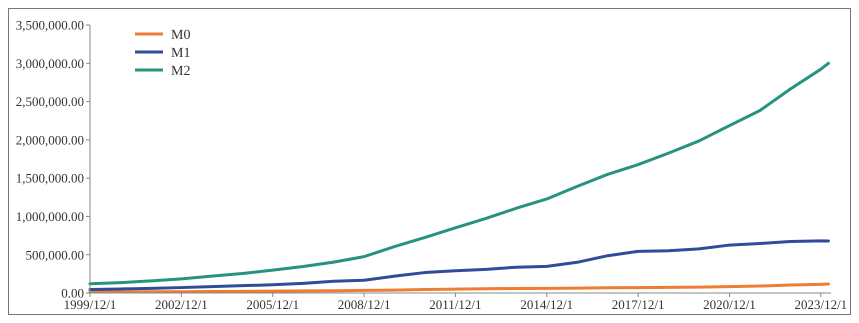 This screenshot has width=859, height=323. What do you see at coordinates (180, 71) in the screenshot?
I see `legend-label: M2` at bounding box center [180, 71].